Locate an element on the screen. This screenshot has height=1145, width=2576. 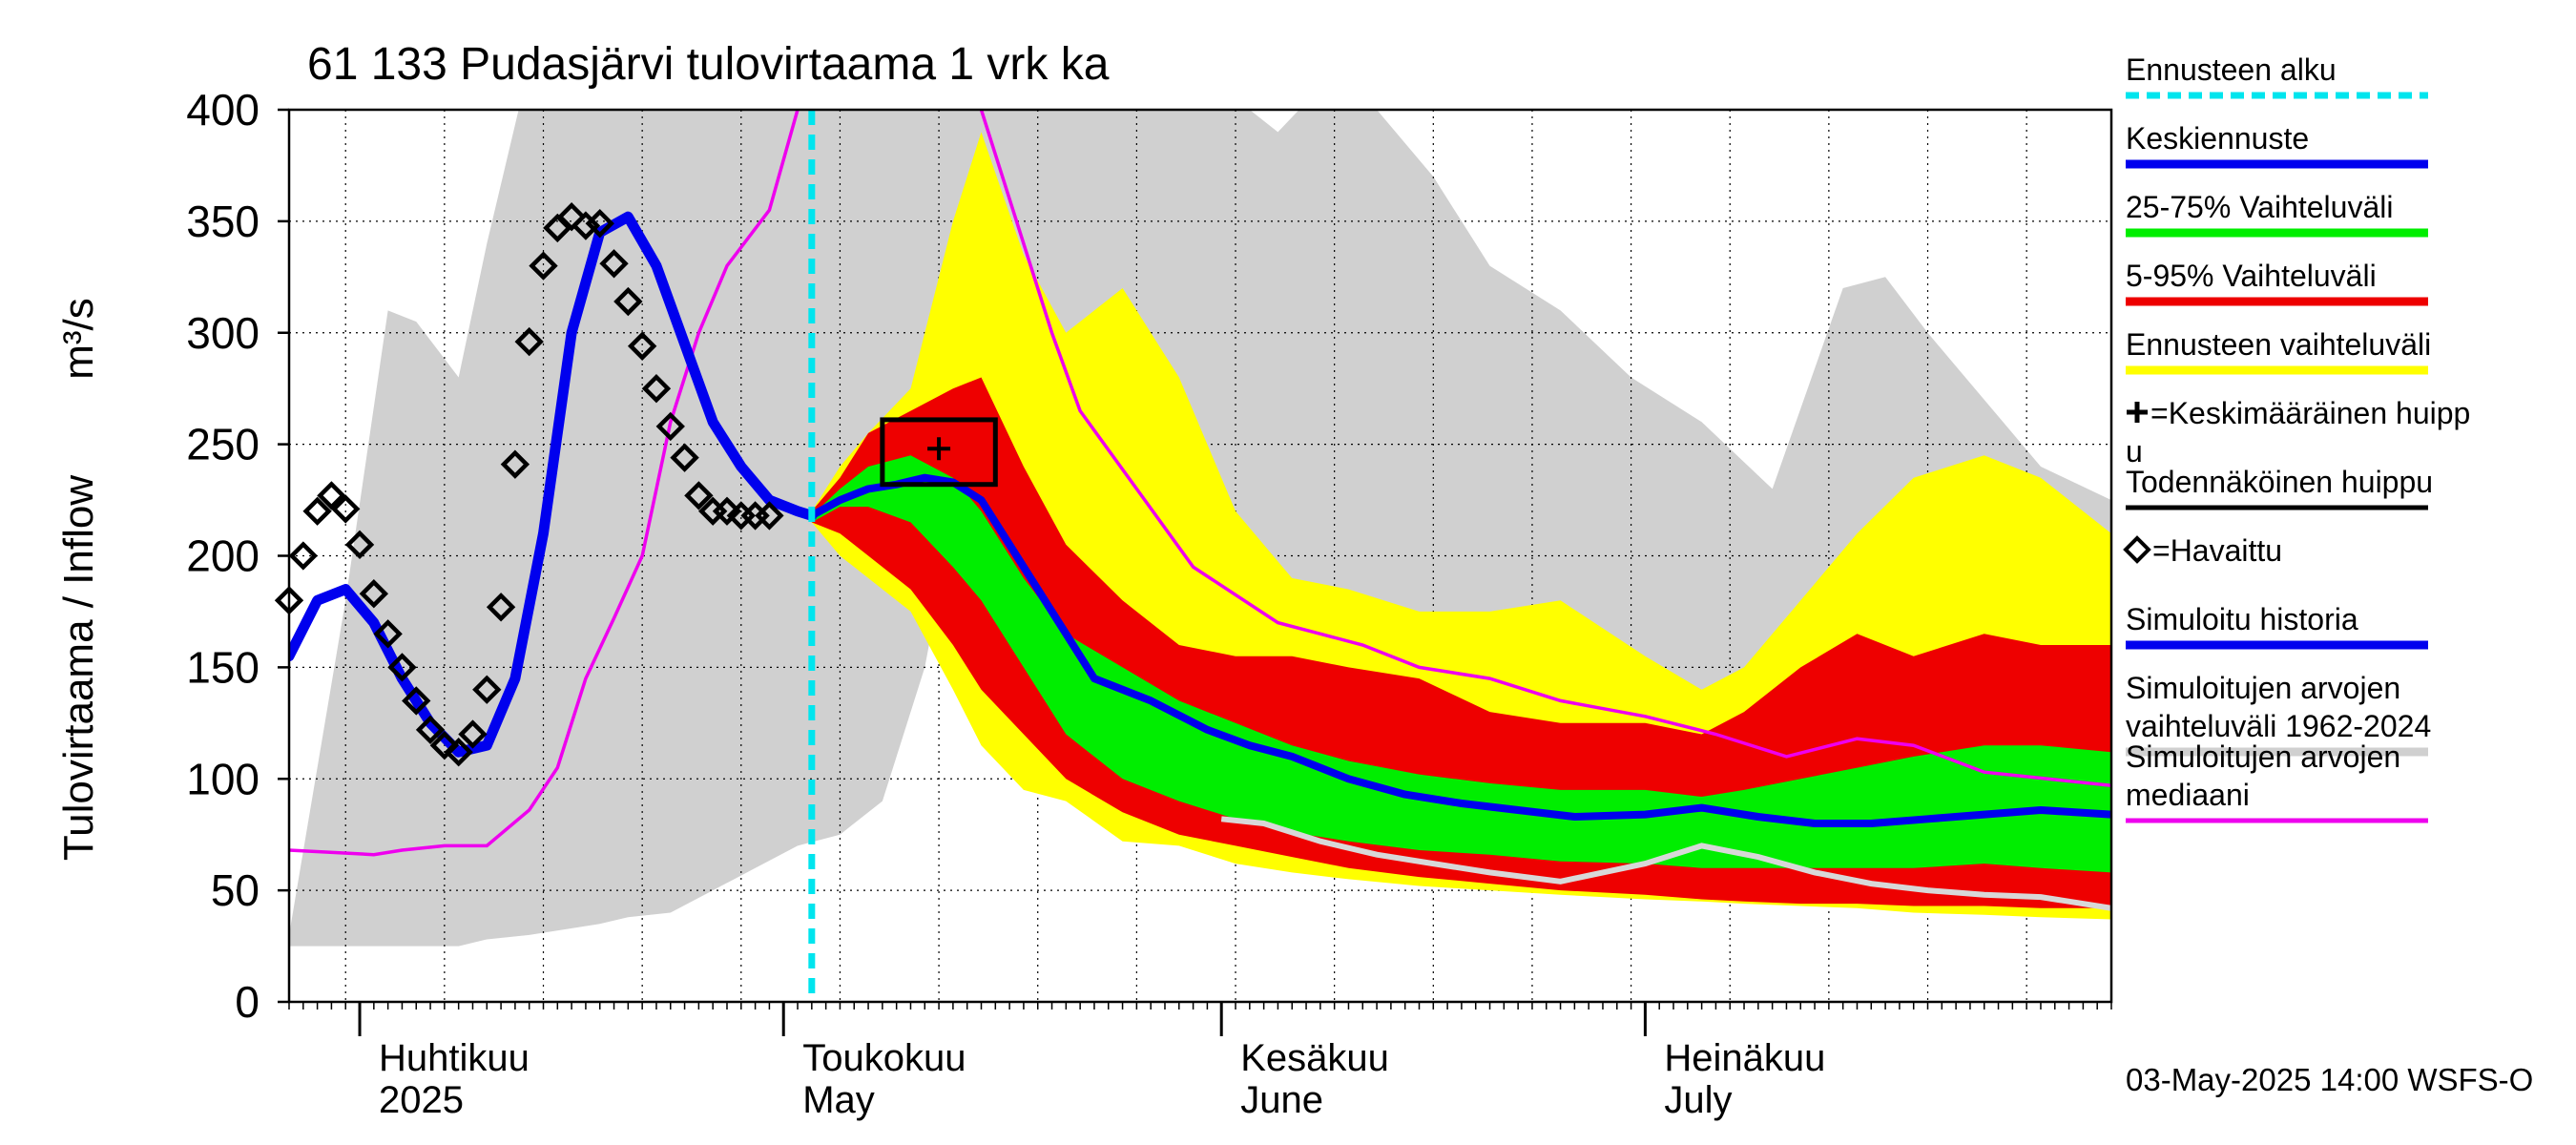
x-month-label: Toukokuu is located at coordinates (884, 1058).